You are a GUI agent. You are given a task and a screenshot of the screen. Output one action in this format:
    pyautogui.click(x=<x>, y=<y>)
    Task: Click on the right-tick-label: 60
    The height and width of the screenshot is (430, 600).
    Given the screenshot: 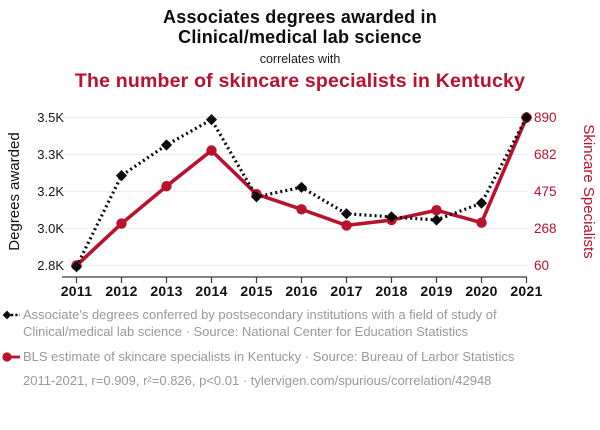 What is the action you would take?
    pyautogui.click(x=541, y=265)
    